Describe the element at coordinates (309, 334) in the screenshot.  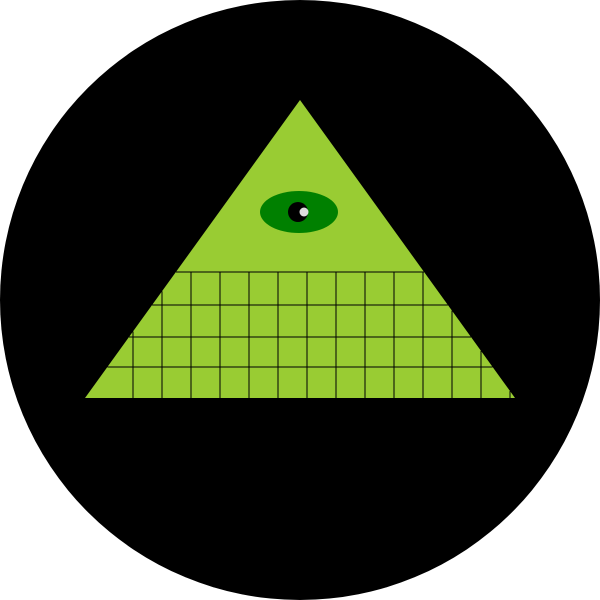
I see `pyramid-brick-grid` at that location.